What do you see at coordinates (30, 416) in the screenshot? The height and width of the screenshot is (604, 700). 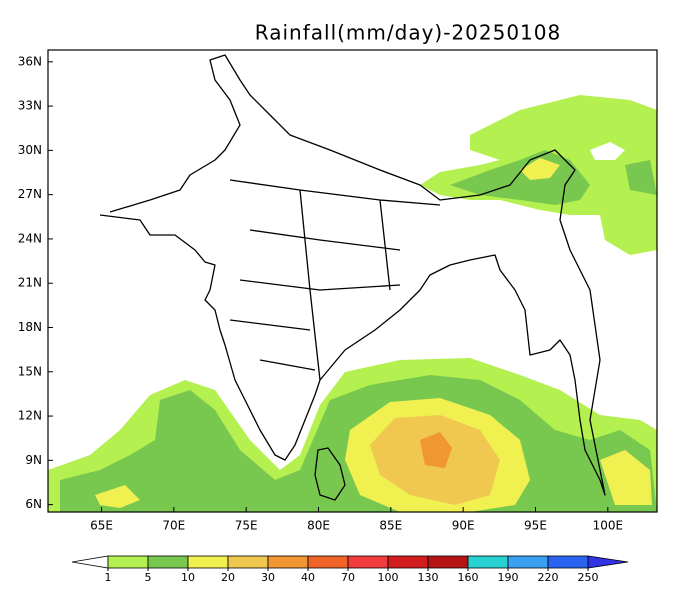 I see `y-tick-label: 12N` at bounding box center [30, 416].